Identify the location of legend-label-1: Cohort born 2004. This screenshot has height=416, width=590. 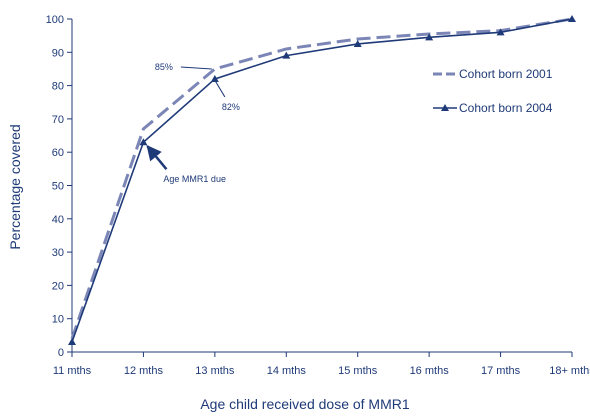
(506, 108).